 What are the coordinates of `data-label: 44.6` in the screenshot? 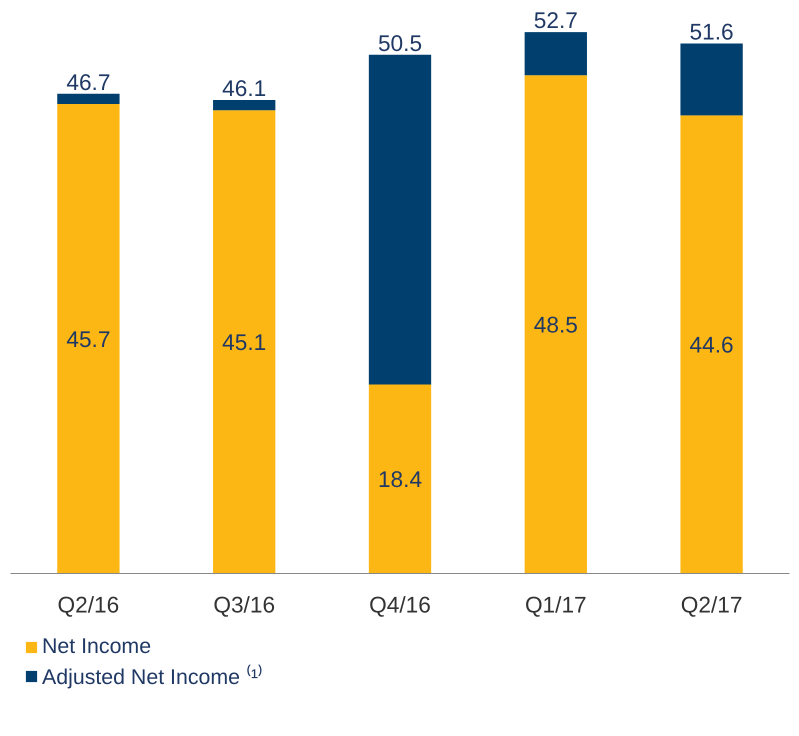 It's located at (712, 344).